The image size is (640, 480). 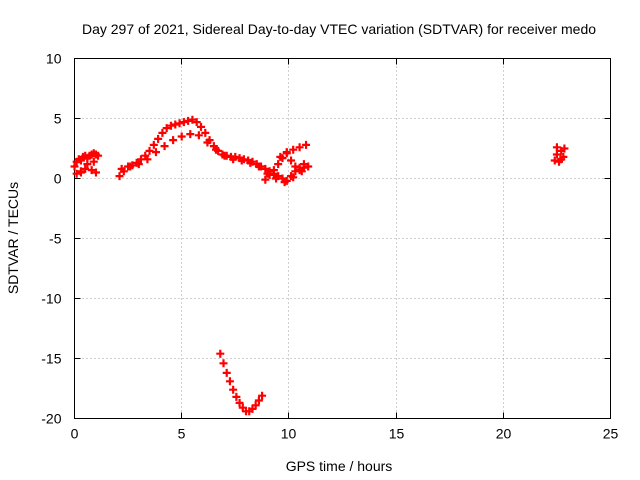 What do you see at coordinates (339, 466) in the screenshot?
I see `x-axis-label: GPS time / hours` at bounding box center [339, 466].